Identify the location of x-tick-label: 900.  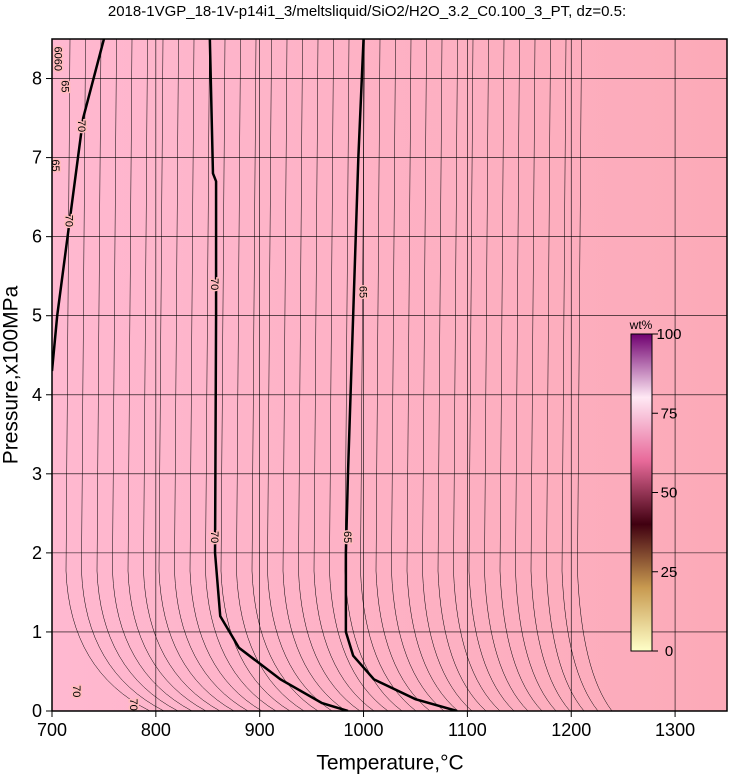
(260, 730).